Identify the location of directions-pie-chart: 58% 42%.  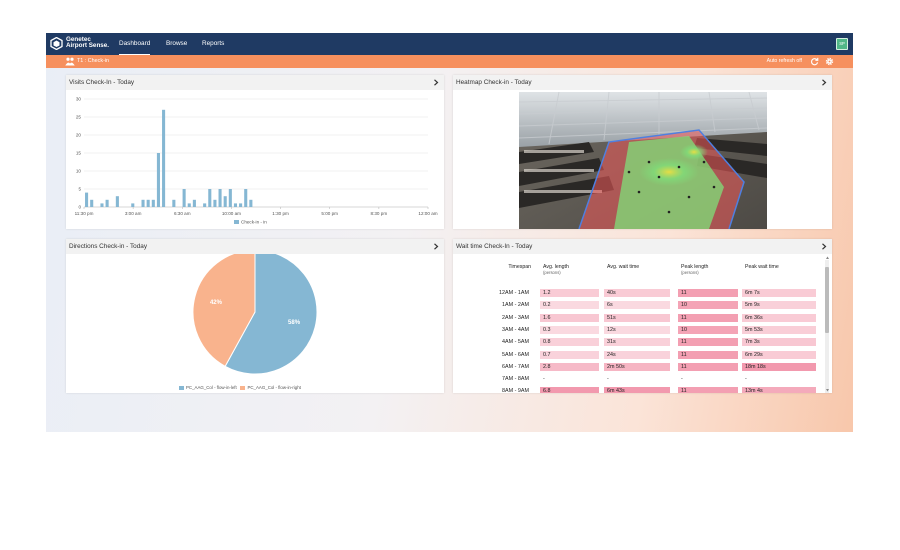
(255, 314).